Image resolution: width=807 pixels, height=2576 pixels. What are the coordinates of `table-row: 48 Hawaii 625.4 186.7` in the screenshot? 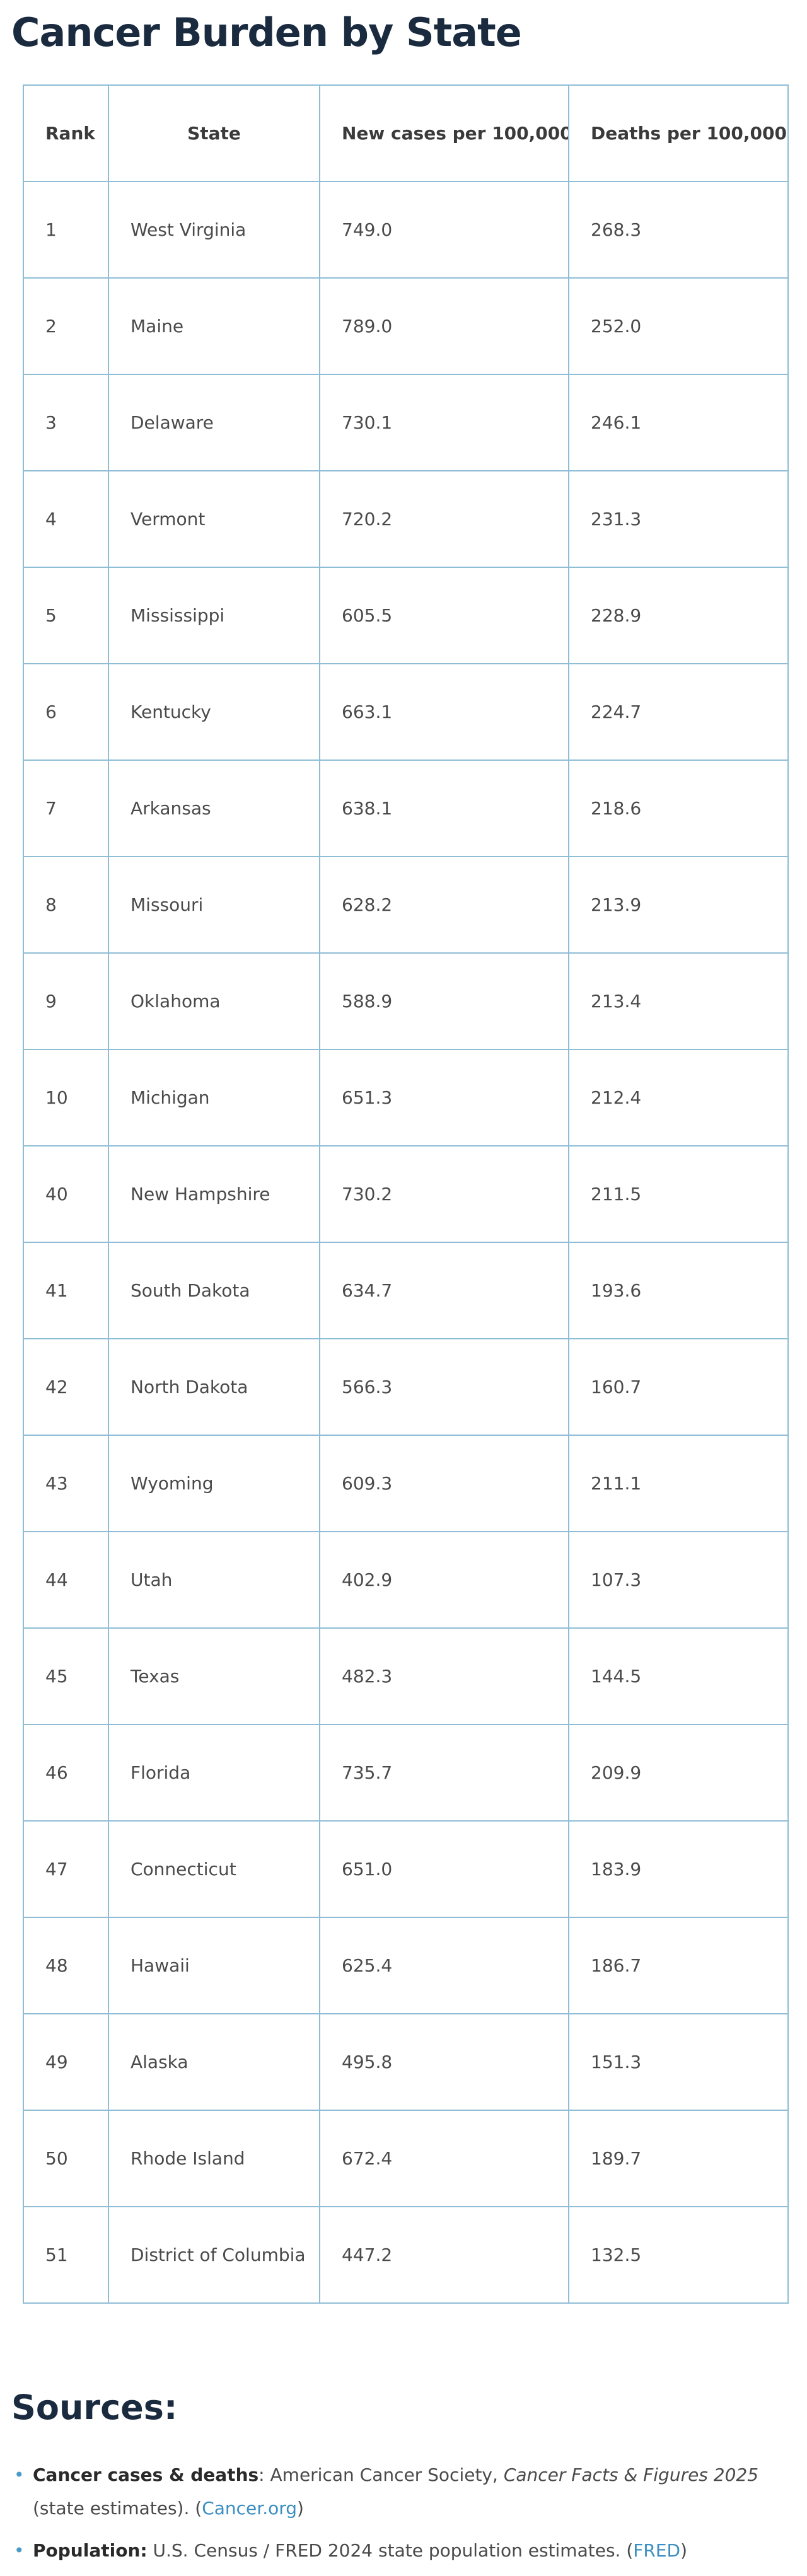 It's located at (406, 1966).